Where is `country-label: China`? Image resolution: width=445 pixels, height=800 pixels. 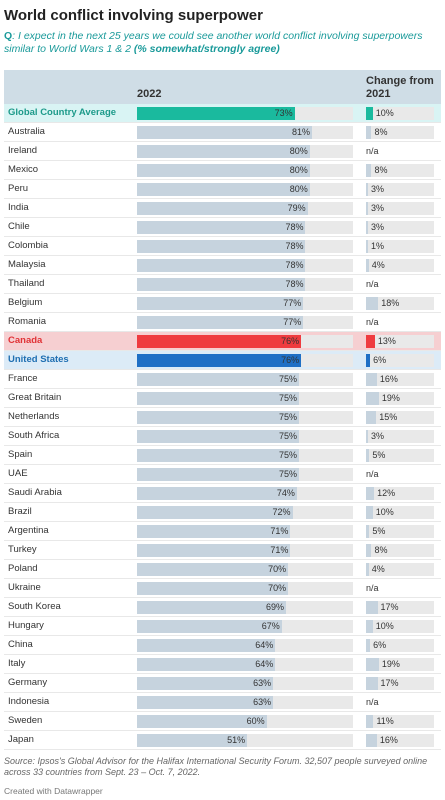
country-label: China is located at coordinates (20, 644).